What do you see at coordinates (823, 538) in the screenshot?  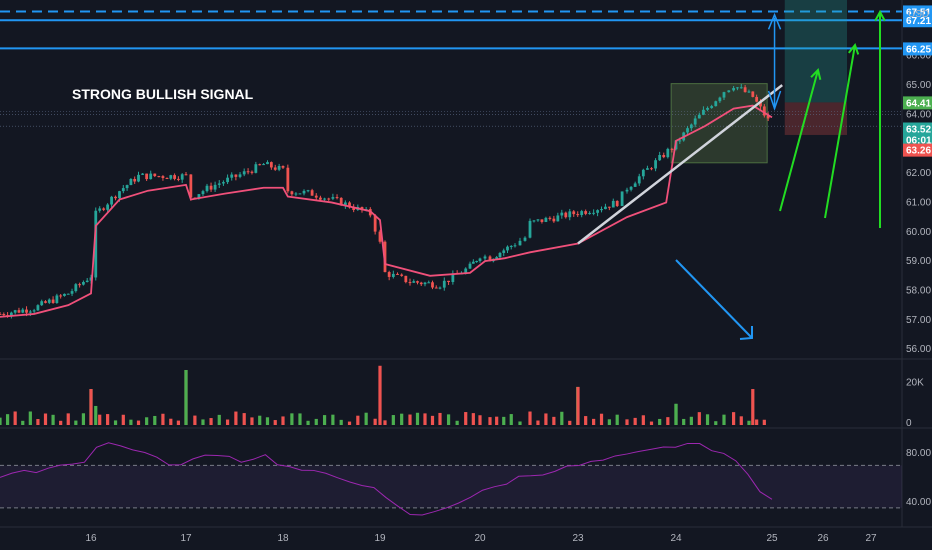 I see `x-tick-label: 26` at bounding box center [823, 538].